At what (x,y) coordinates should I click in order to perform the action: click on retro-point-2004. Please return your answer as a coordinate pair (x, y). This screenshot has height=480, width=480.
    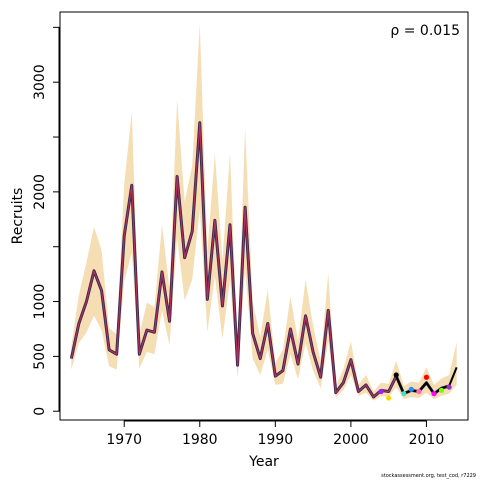
    Looking at the image, I should click on (381, 391).